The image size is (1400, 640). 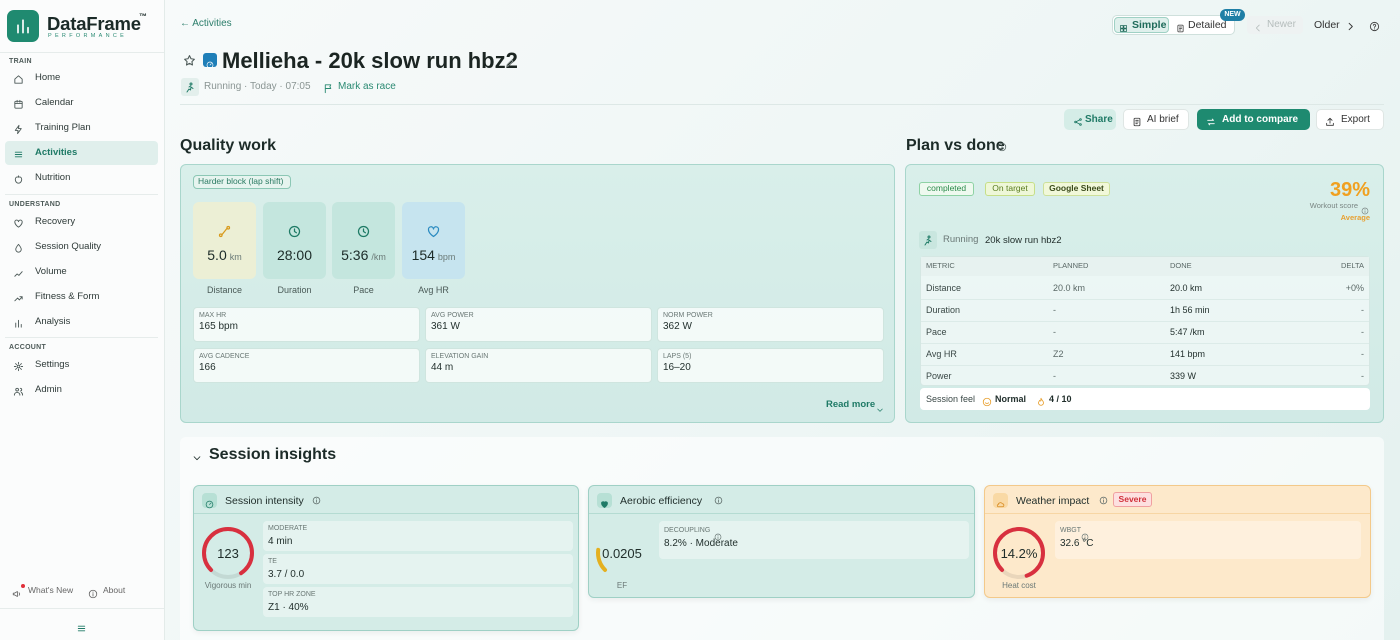 What do you see at coordinates (1099, 119) in the screenshot?
I see `action-label: Share` at bounding box center [1099, 119].